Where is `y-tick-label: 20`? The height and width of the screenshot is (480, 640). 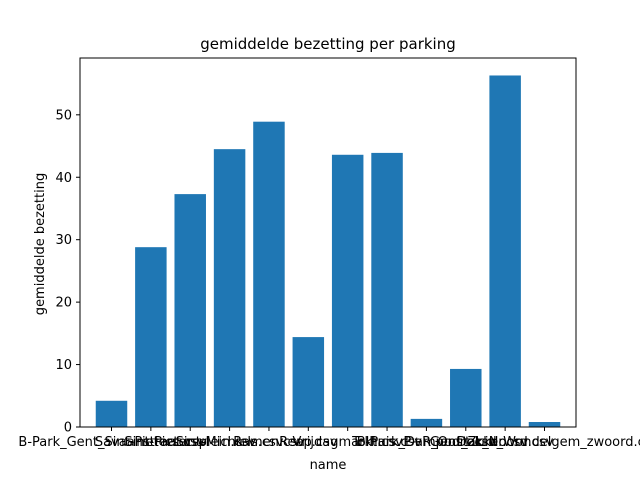 y-tick-label: 20 is located at coordinates (63, 303).